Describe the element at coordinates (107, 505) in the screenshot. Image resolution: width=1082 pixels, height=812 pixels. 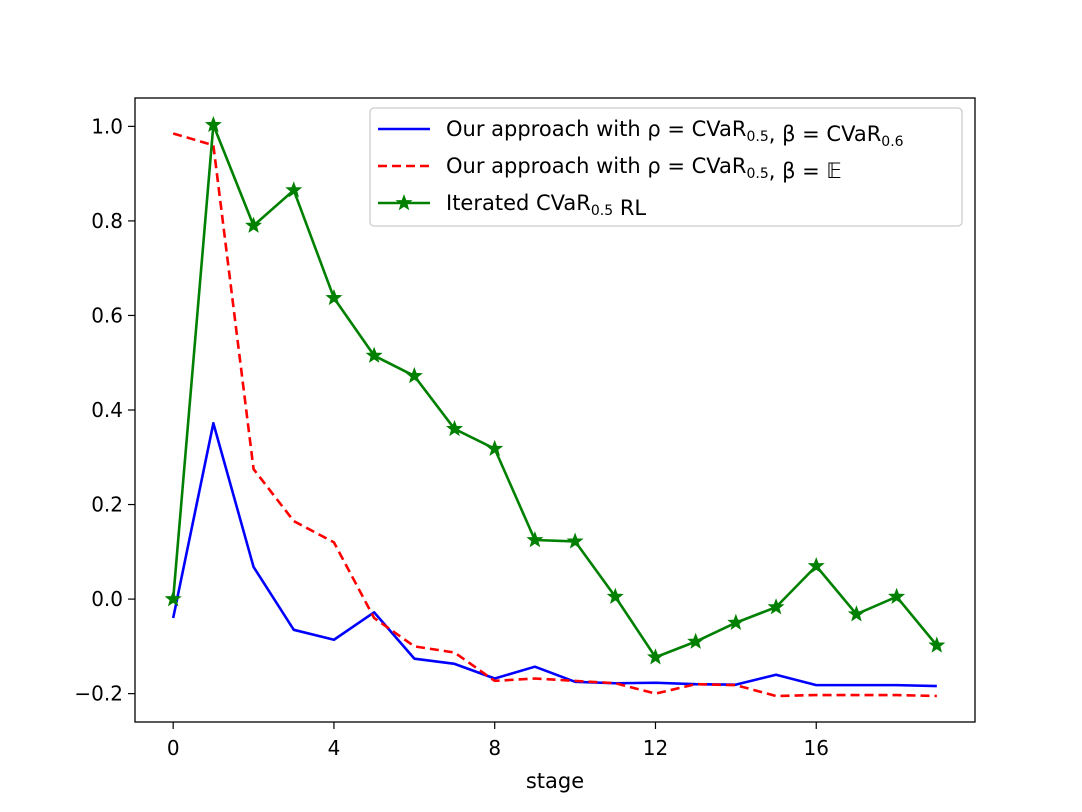
I see `y-tick-label: 0.2` at that location.